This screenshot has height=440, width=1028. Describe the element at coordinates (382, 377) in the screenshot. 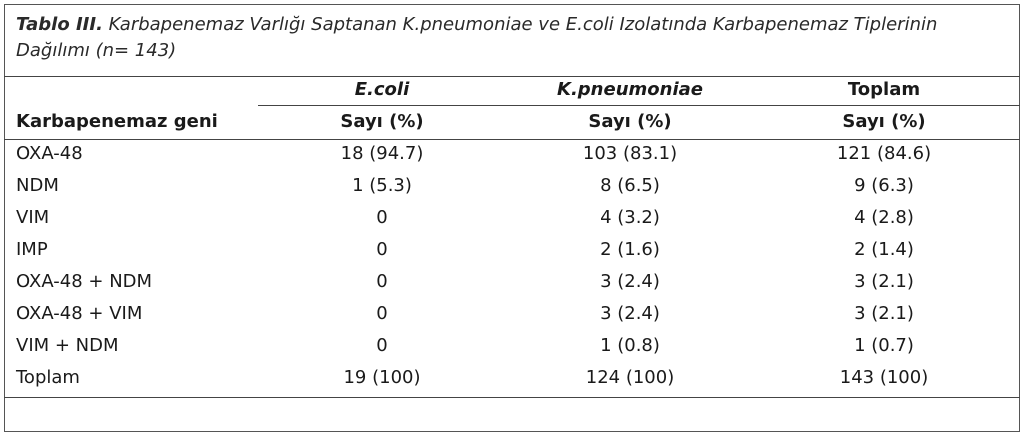

I see `row-value-ecoli: 19 (100)` at that location.